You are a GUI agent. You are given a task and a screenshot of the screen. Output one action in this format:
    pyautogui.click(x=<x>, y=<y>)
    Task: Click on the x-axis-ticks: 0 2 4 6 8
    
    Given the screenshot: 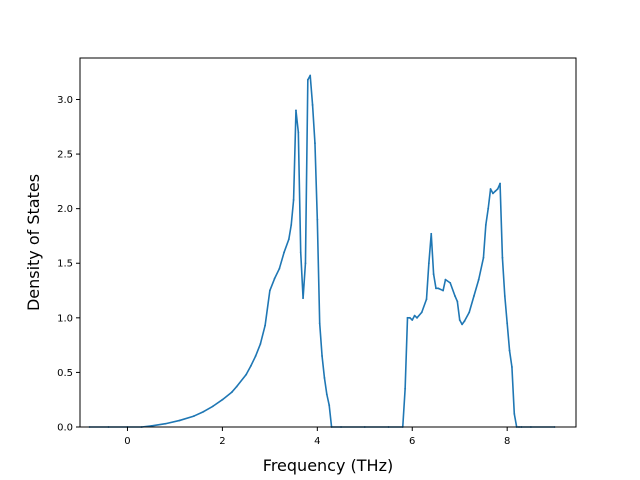 What is the action you would take?
    pyautogui.click(x=317, y=437)
    